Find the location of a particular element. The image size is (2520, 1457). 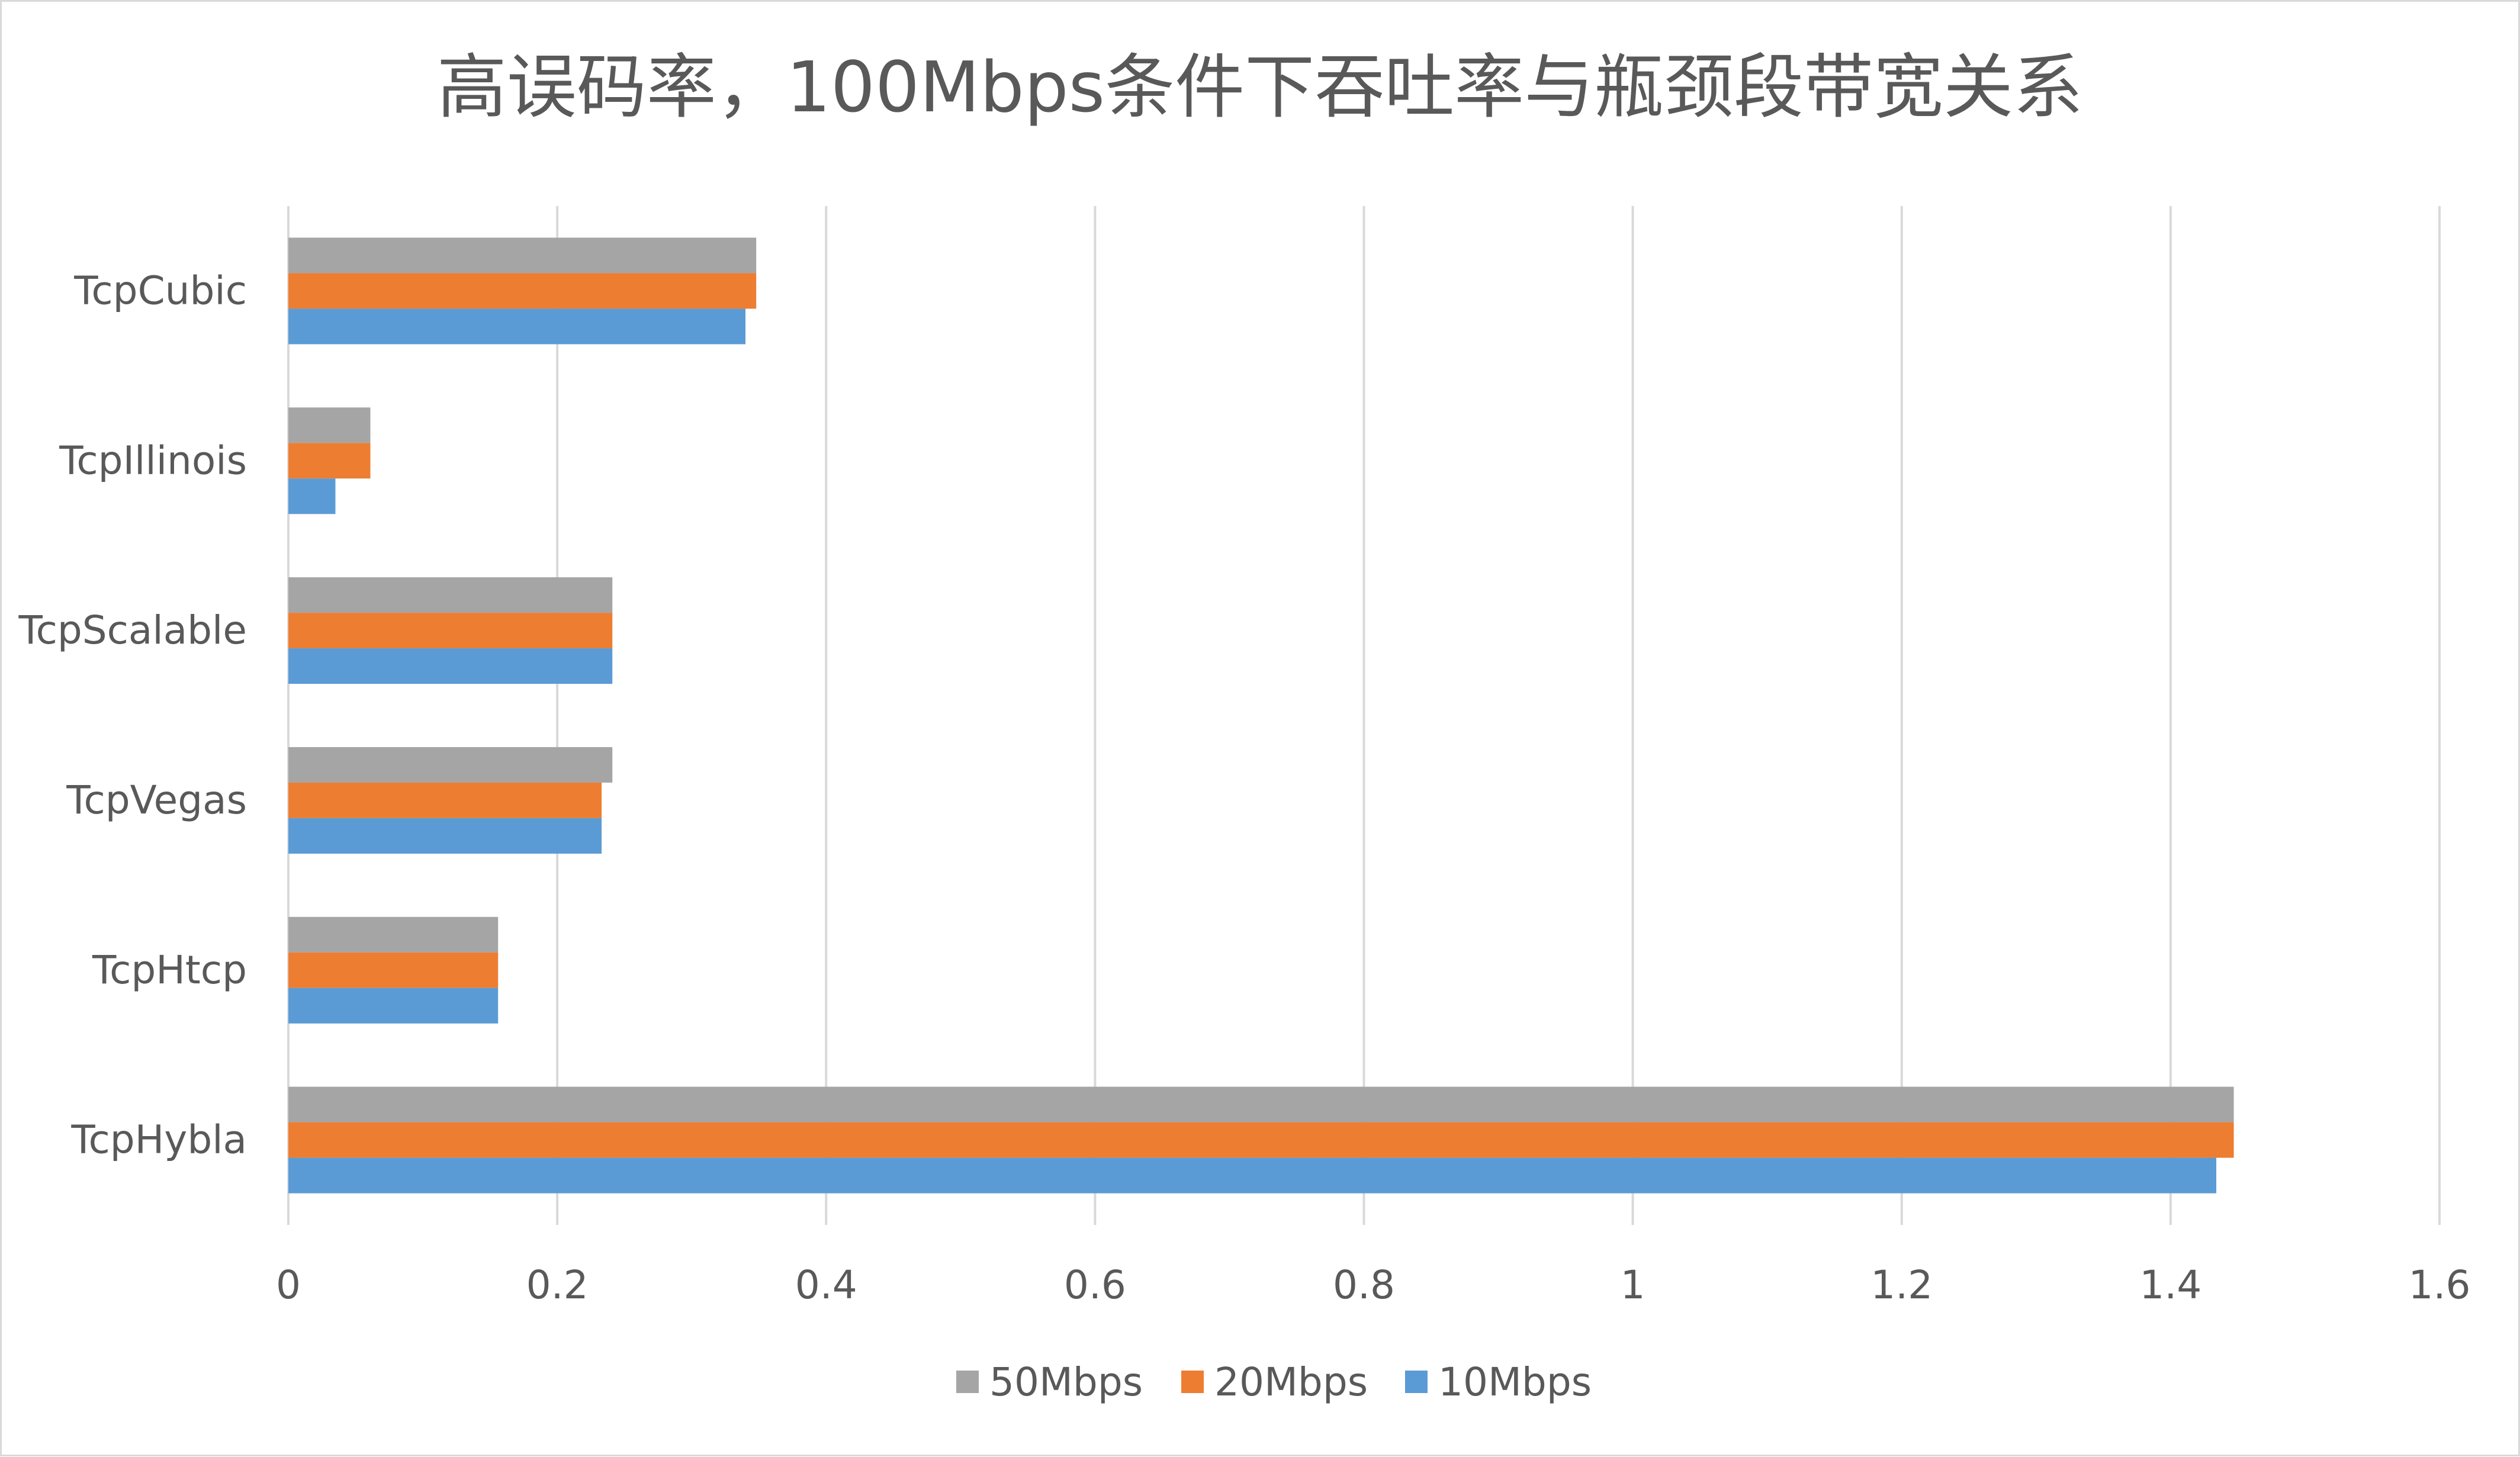

bar-tcpscalable-20mbps is located at coordinates (450, 631).